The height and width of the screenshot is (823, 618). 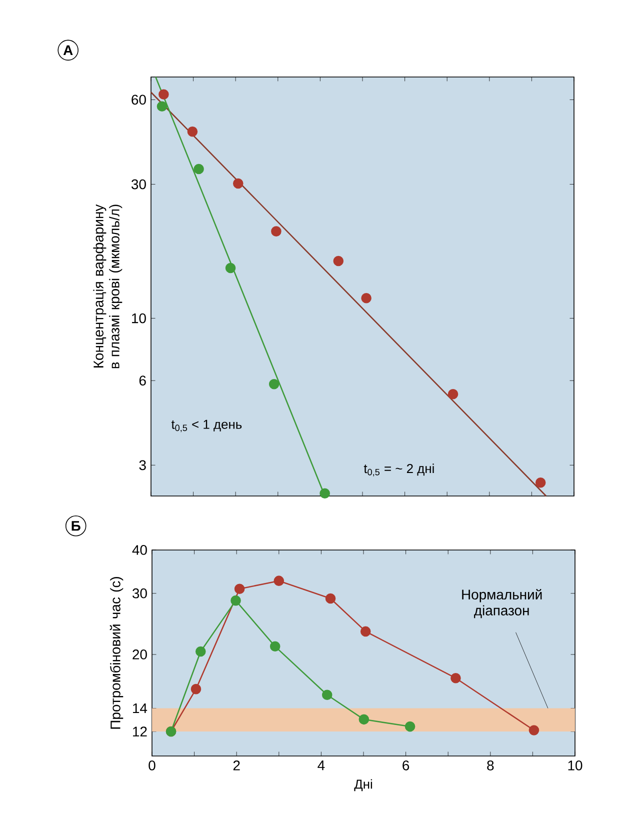 What do you see at coordinates (321, 765) in the screenshot?
I see `x-tick-label: 4` at bounding box center [321, 765].